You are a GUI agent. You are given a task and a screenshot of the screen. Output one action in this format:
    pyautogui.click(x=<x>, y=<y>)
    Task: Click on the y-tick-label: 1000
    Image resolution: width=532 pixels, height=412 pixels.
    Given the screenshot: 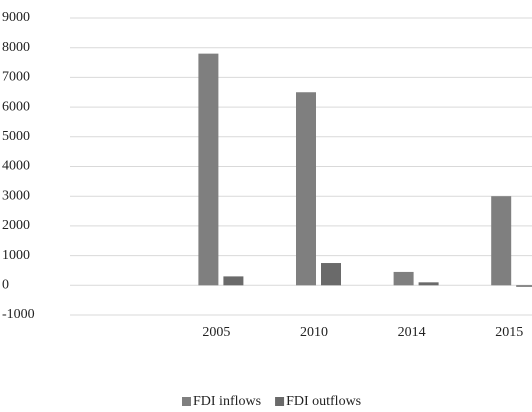 What is the action you would take?
    pyautogui.click(x=16, y=255)
    